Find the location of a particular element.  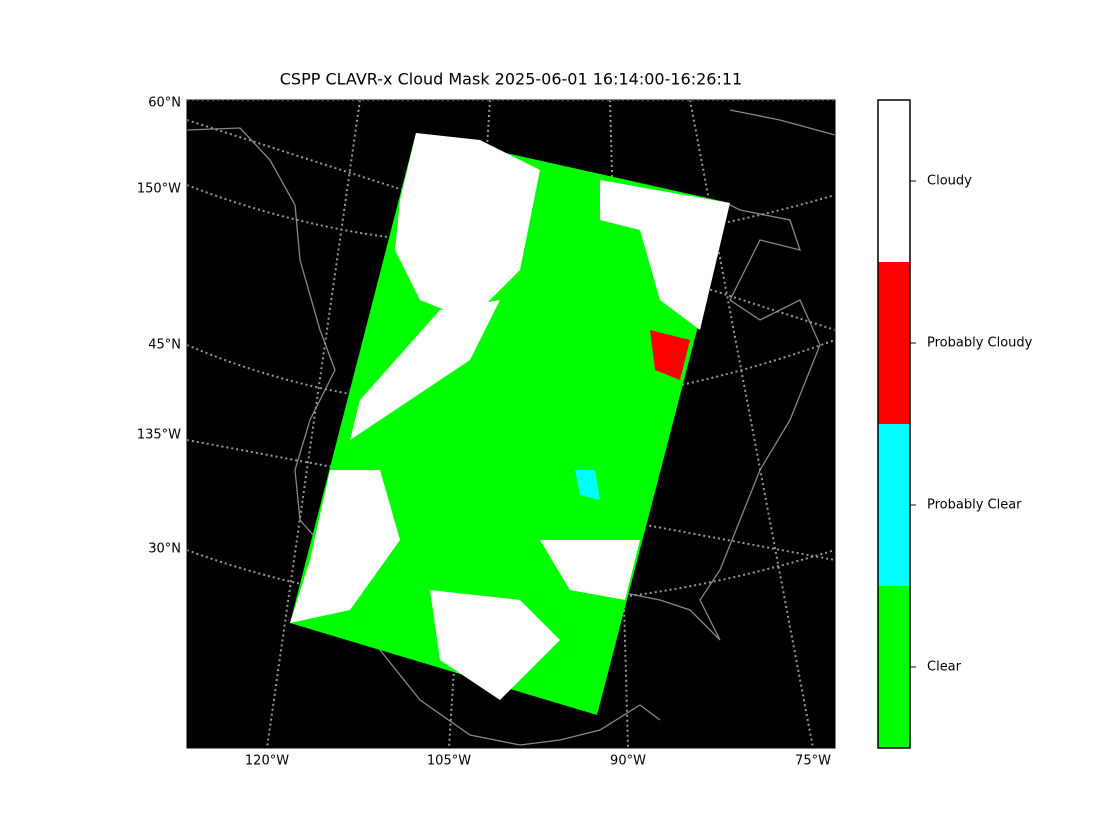

lat-lon-label: 60°N is located at coordinates (164, 103).